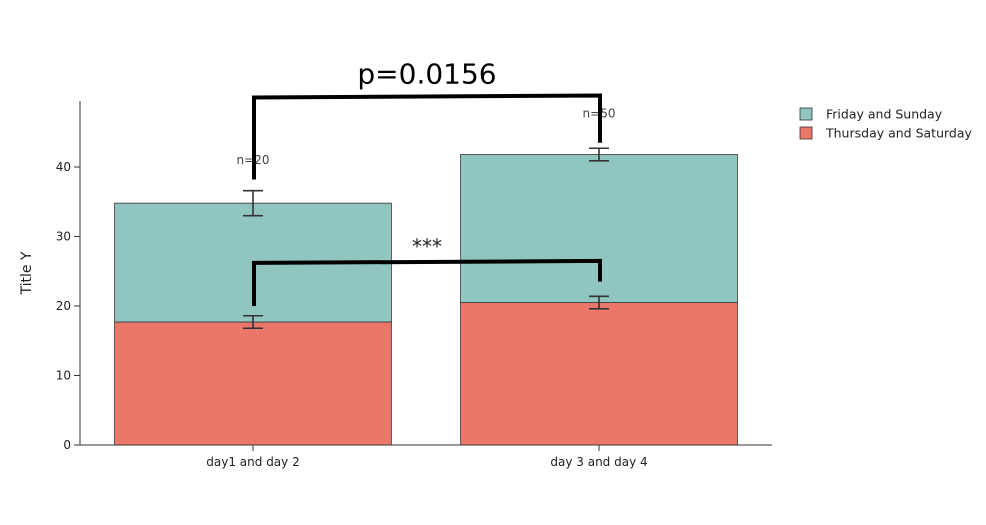 The image size is (986, 525). What do you see at coordinates (899, 133) in the screenshot?
I see `legend-label: Thursday and Saturday` at bounding box center [899, 133].